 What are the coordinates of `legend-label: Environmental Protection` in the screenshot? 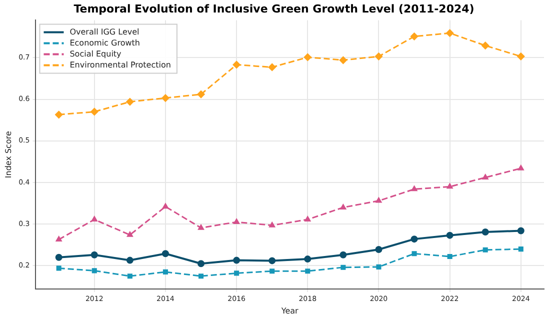 It's located at (120, 65).